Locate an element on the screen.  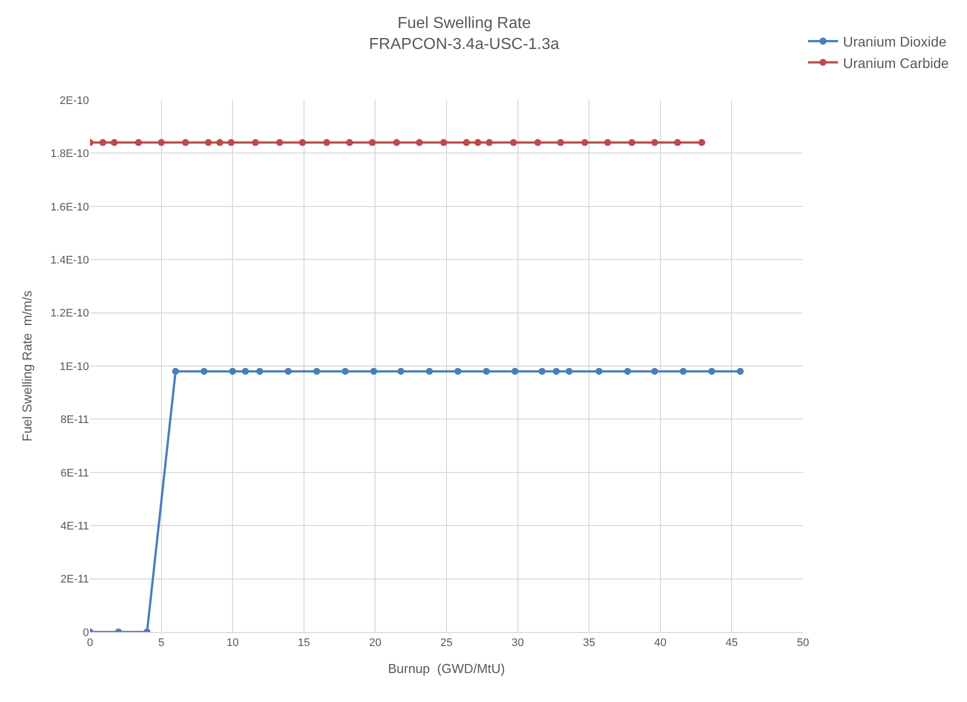
y-tick-label: 1.8E-10 is located at coordinates (69, 154).